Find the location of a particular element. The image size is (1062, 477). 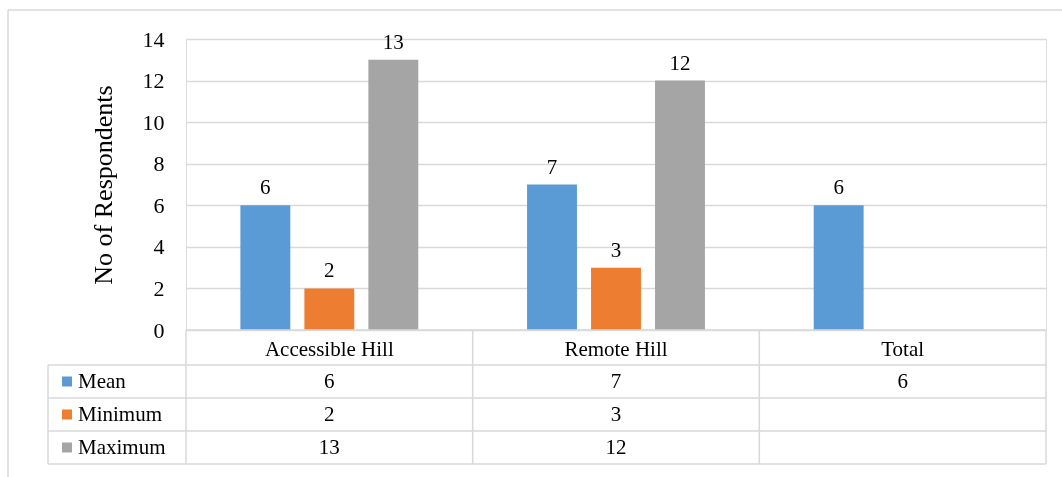

y-tick-label: 12 is located at coordinates (153, 81).